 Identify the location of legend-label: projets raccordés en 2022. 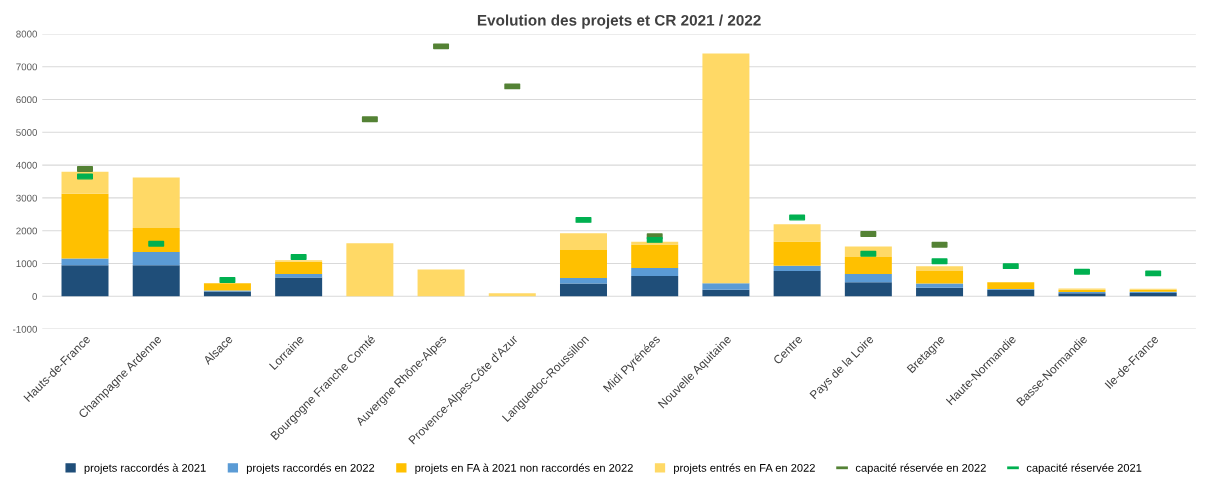
(310, 468).